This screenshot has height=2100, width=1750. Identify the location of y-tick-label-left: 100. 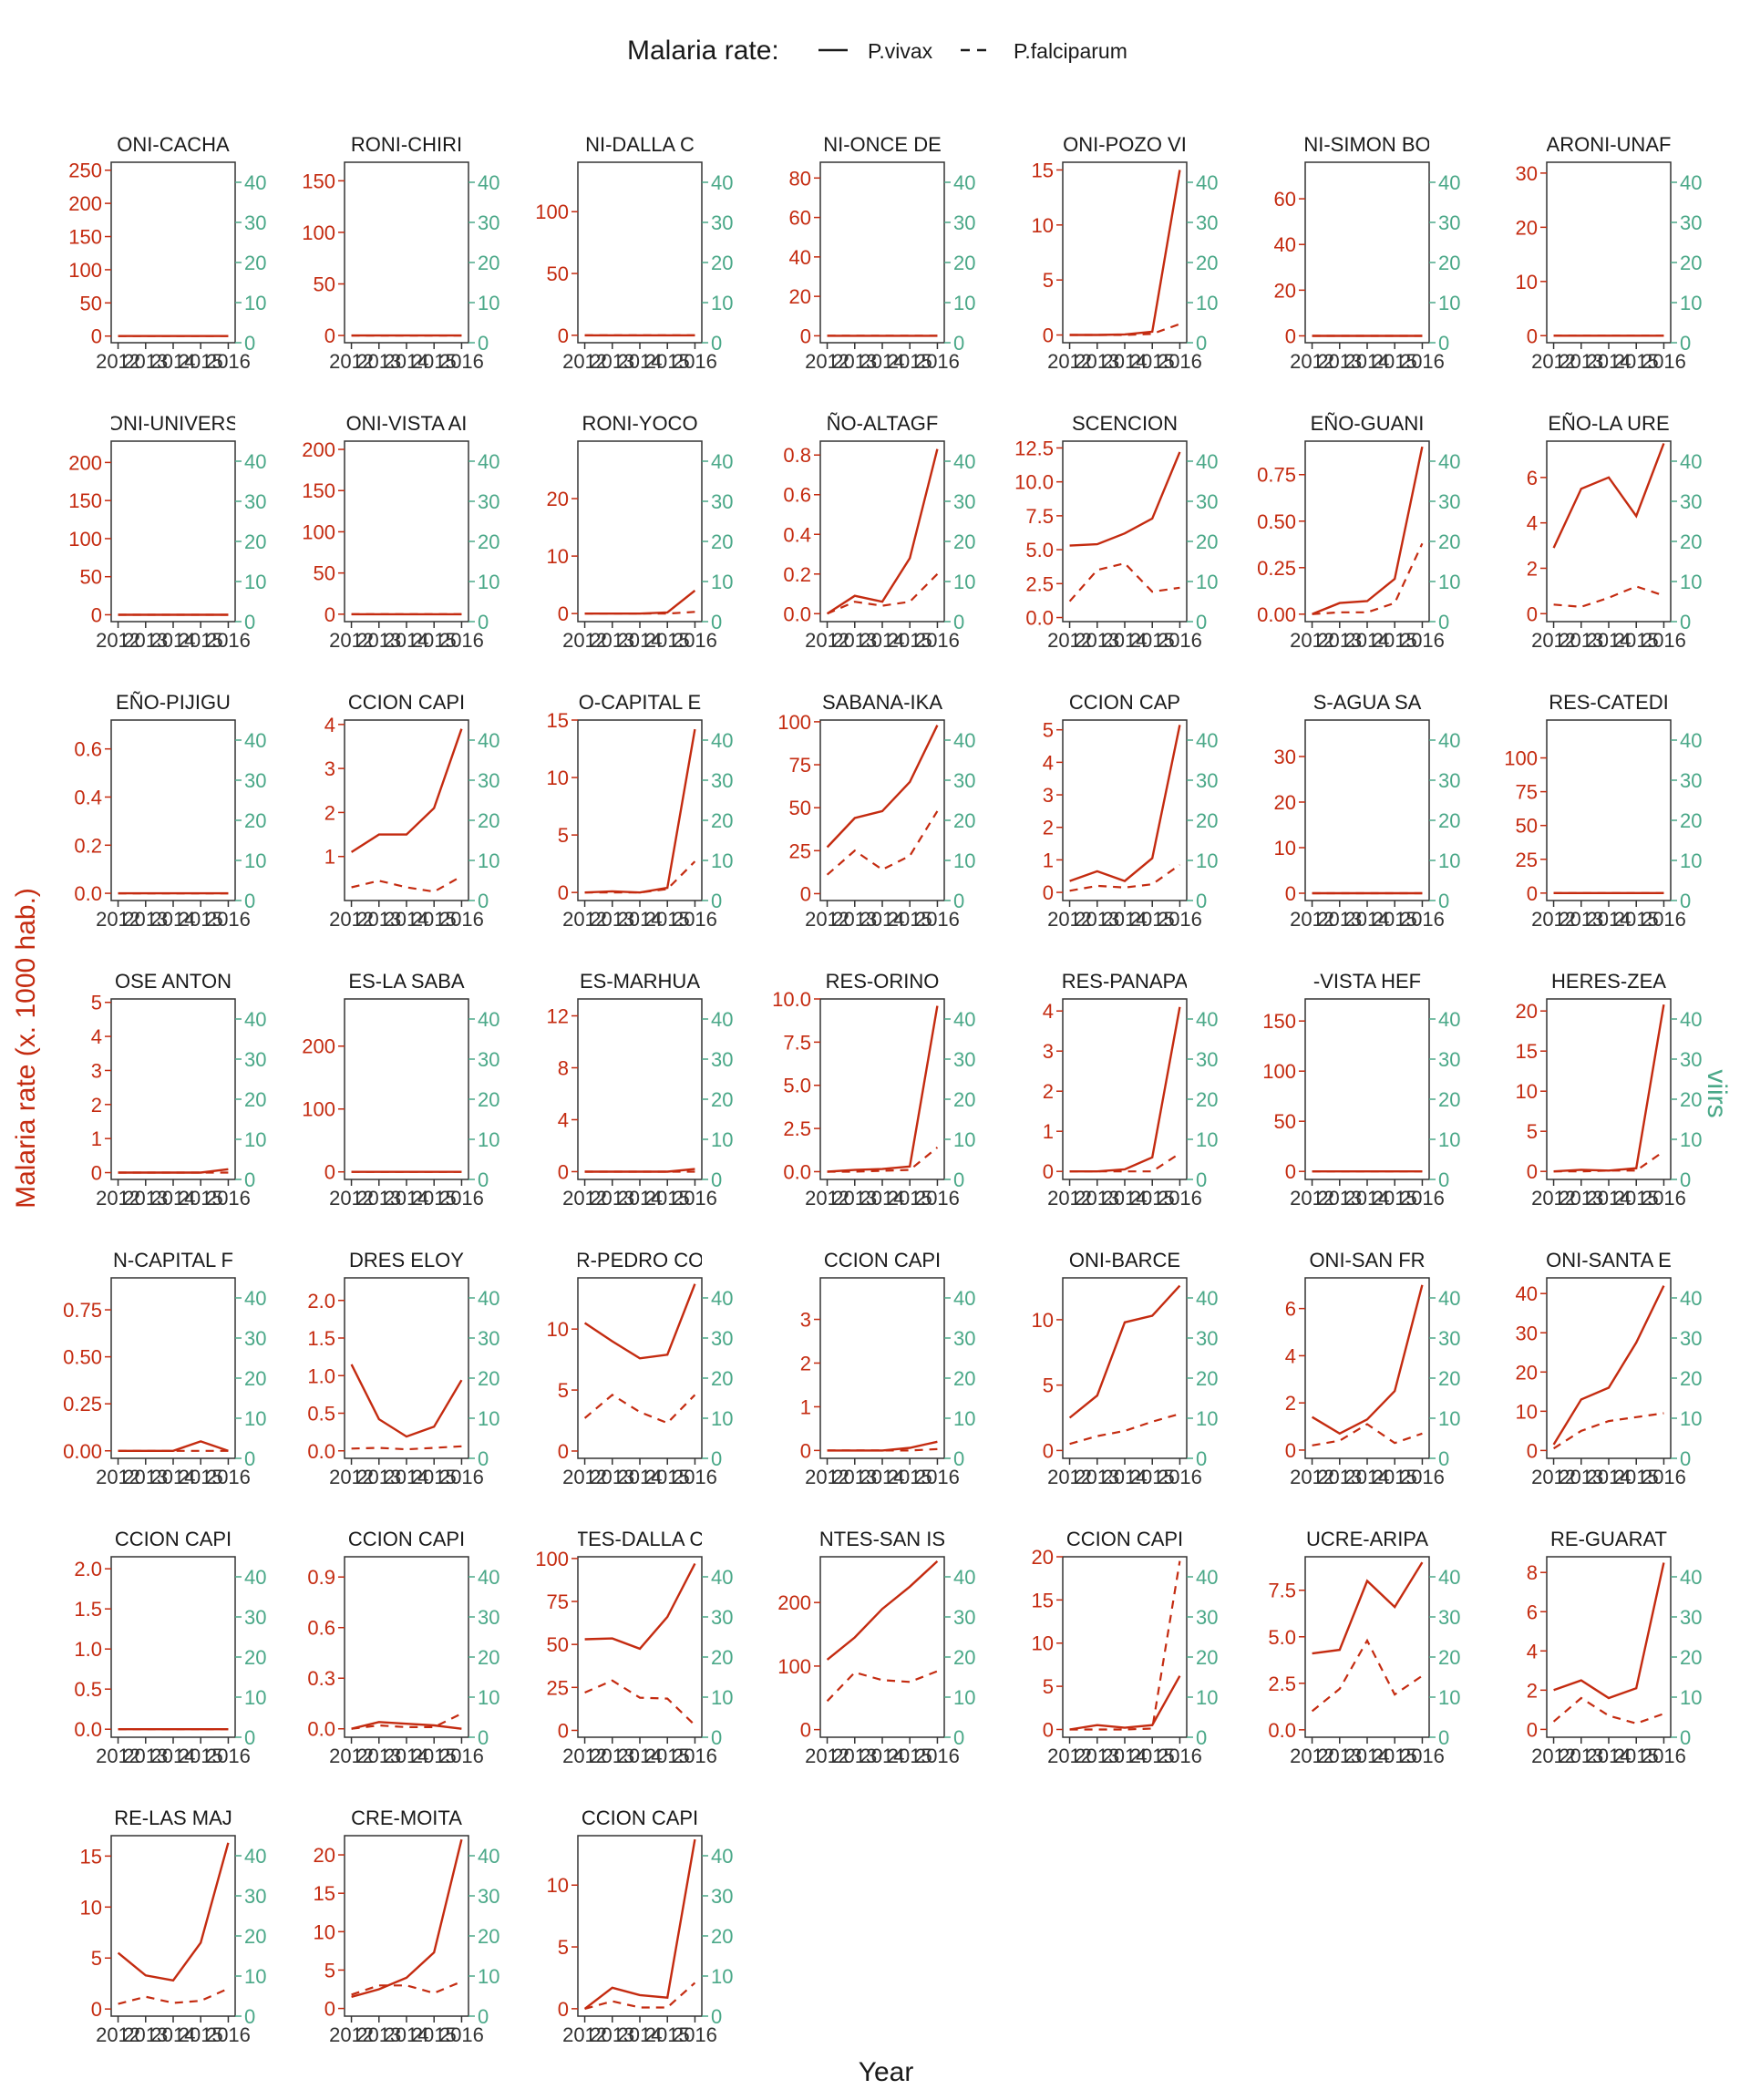
(85, 539).